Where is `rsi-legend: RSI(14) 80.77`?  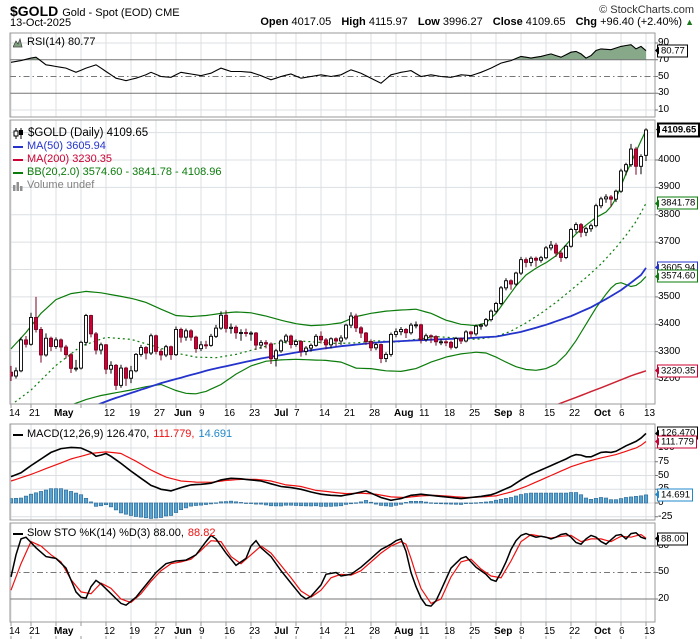 rsi-legend: RSI(14) 80.77 is located at coordinates (54, 42).